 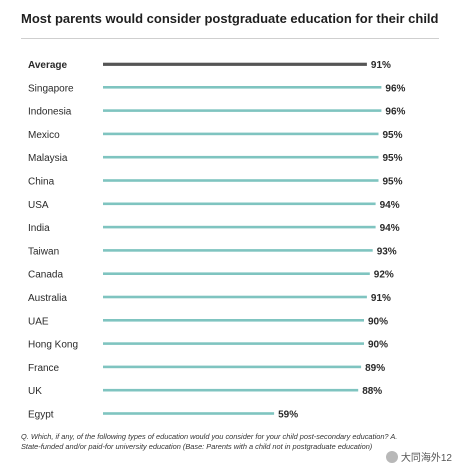 What do you see at coordinates (235, 297) in the screenshot?
I see `bar-australia` at bounding box center [235, 297].